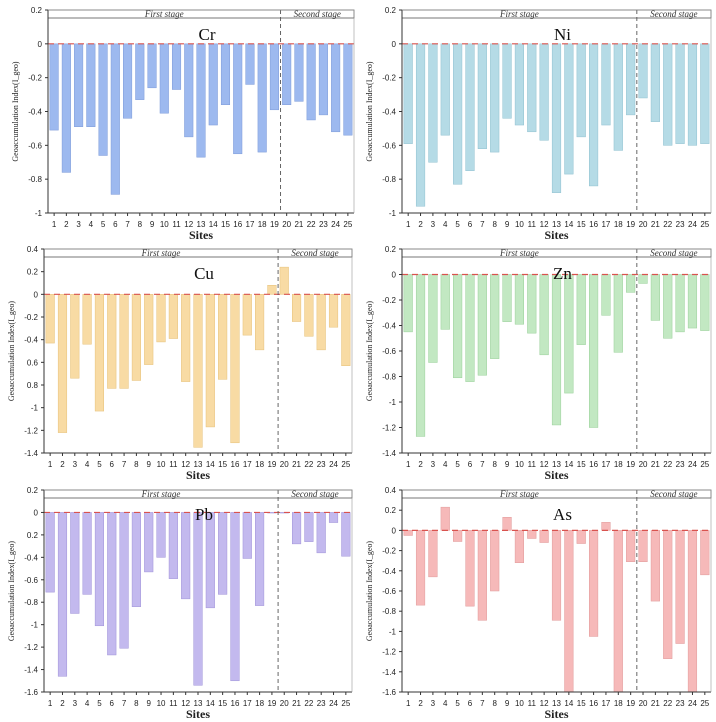 The image size is (716, 722). What do you see at coordinates (655, 224) in the screenshot?
I see `x-tick-label: 21` at bounding box center [655, 224].